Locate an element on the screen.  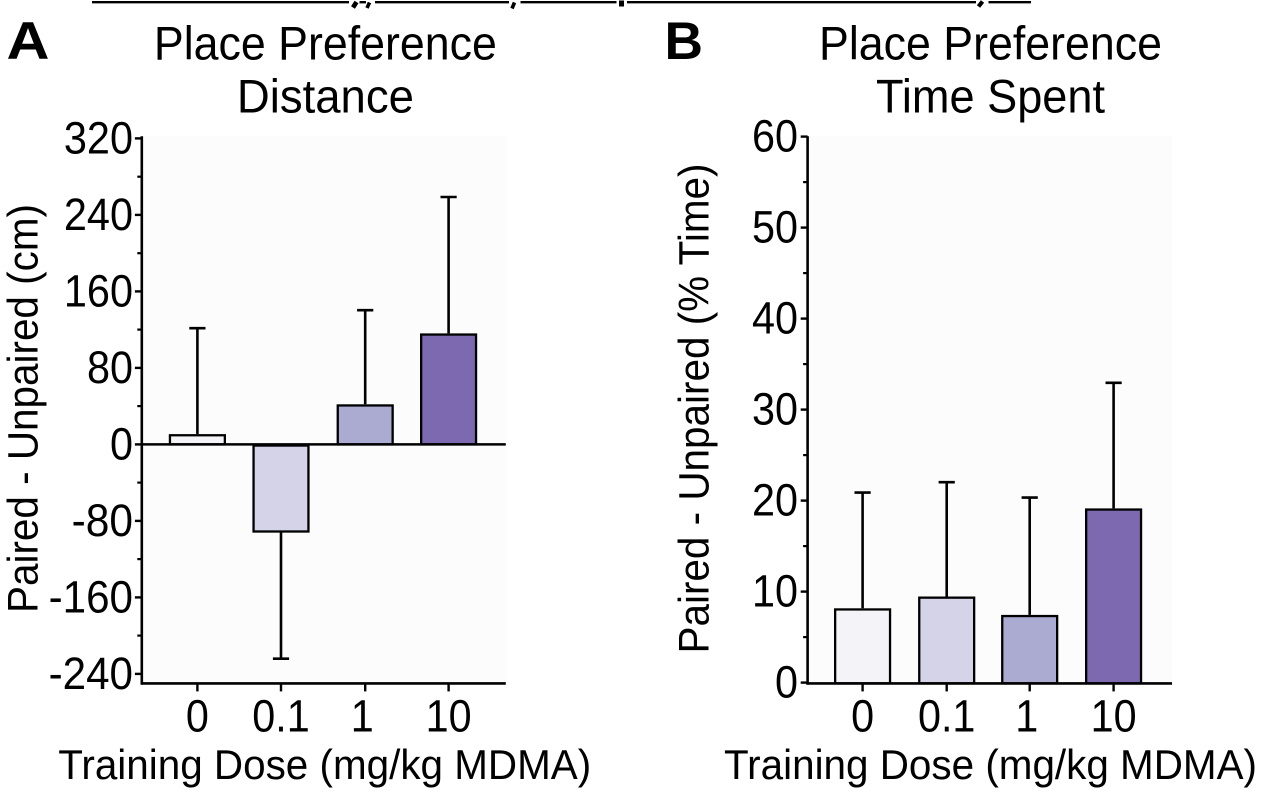
svg-text: -80 is located at coordinates (102, 520).